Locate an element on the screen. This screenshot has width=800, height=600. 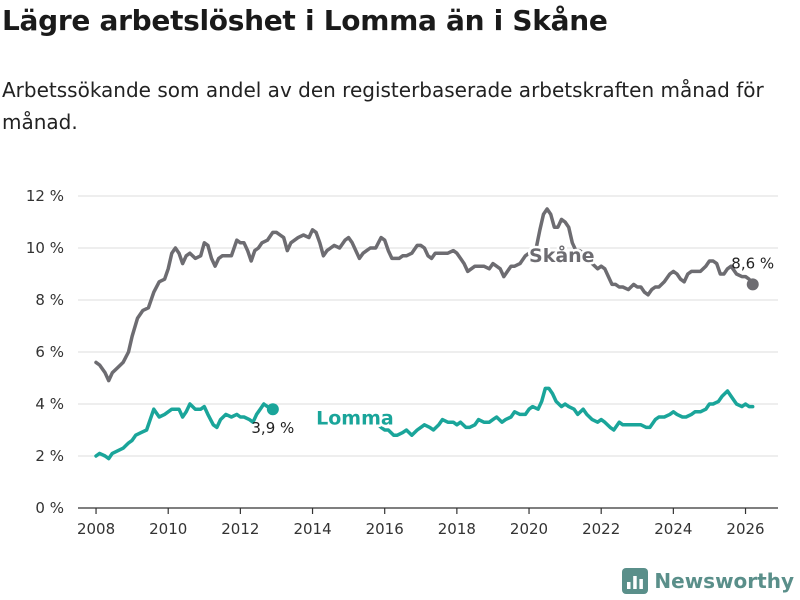
y-tick-label: 12 % is located at coordinates (45, 196).